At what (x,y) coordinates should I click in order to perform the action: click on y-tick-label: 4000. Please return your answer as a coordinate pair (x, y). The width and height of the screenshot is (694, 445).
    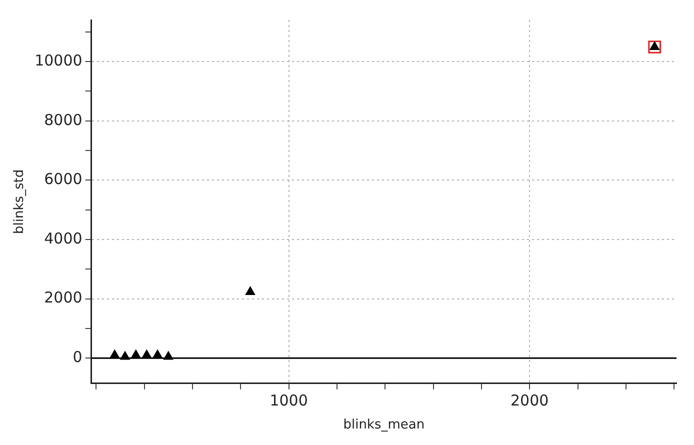
    Looking at the image, I should click on (63, 238).